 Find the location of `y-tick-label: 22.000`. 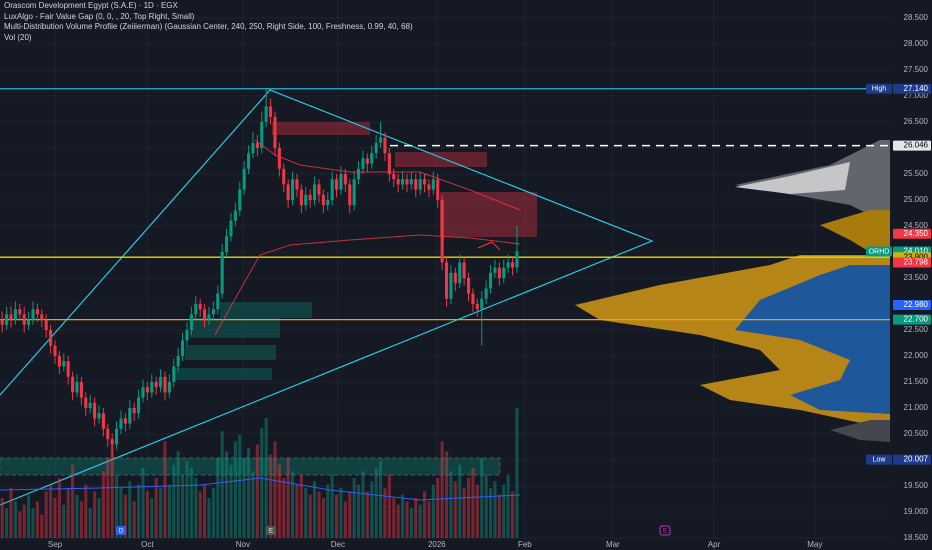

y-tick-label: 22.000 is located at coordinates (916, 355).